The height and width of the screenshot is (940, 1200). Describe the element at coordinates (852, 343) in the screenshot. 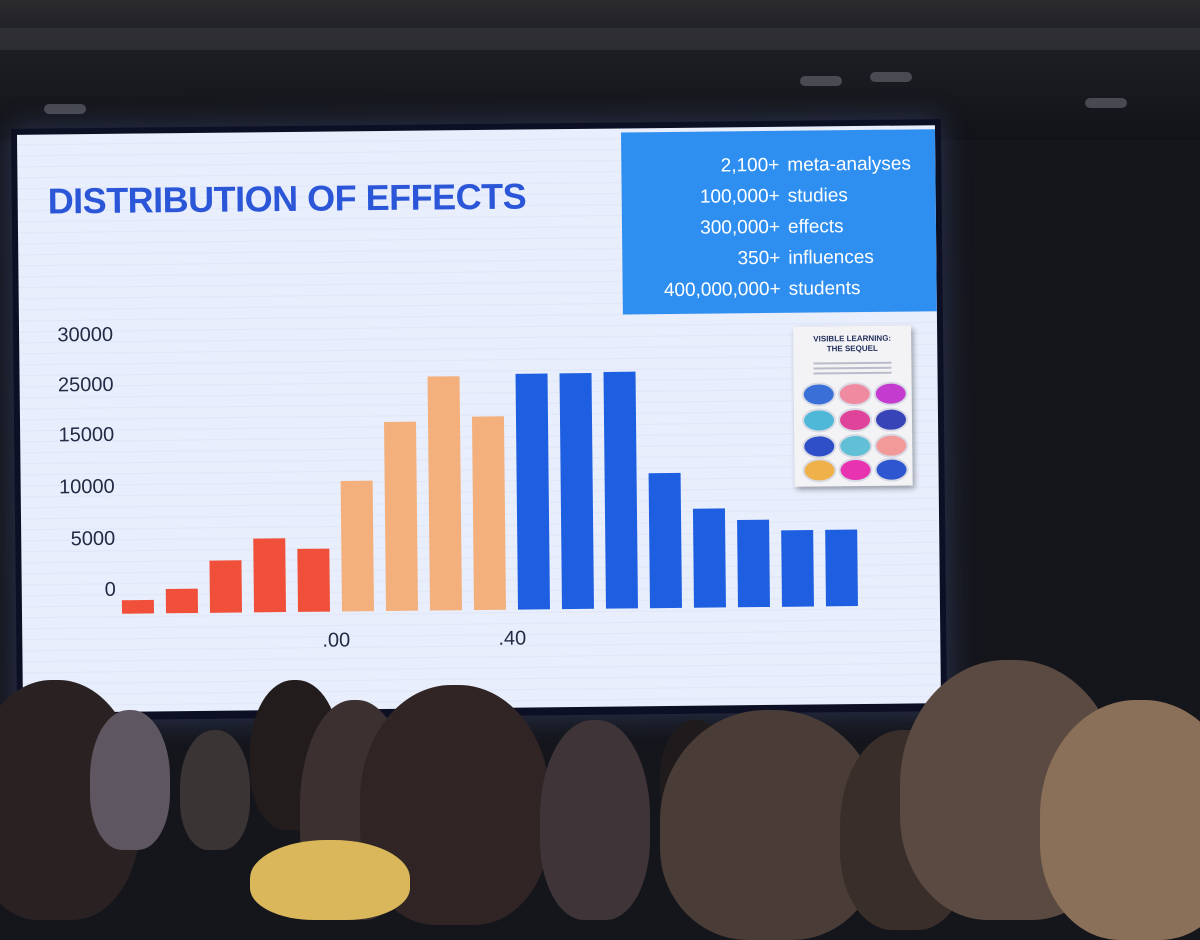

I see `book-cover-title: VISIBLE LEARNING: THE SEQUEL` at that location.